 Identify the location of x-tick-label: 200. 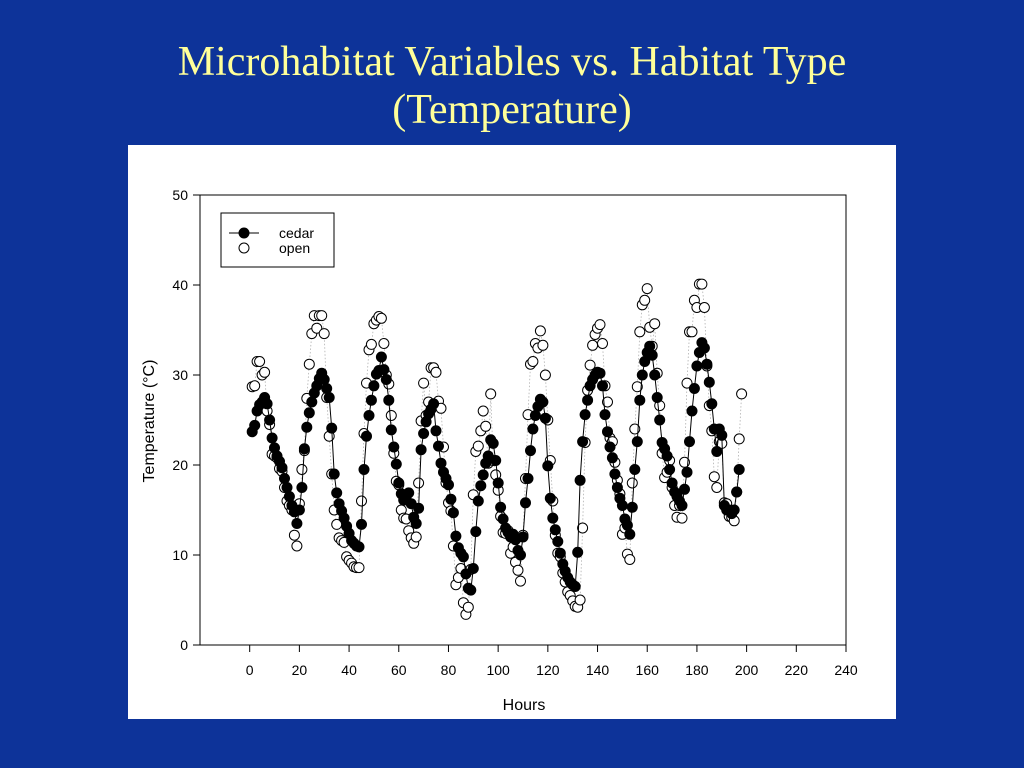
(747, 670).